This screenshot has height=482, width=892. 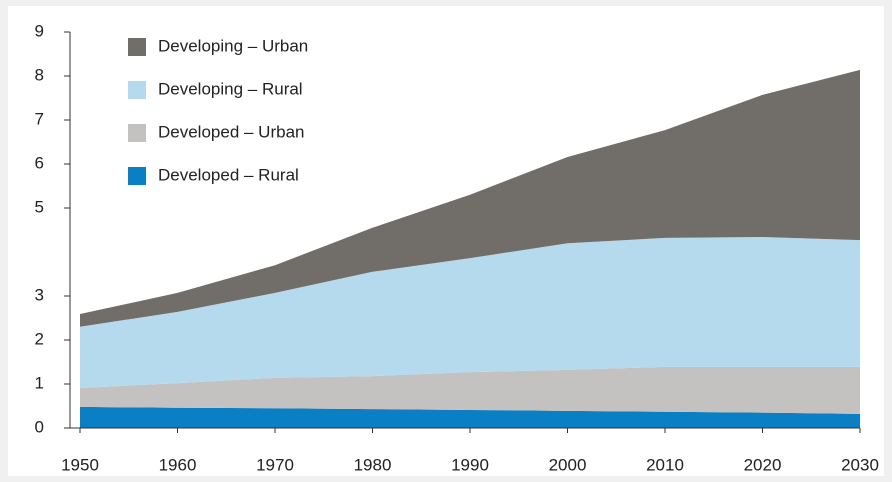 What do you see at coordinates (39, 382) in the screenshot?
I see `y-tick-label: 1` at bounding box center [39, 382].